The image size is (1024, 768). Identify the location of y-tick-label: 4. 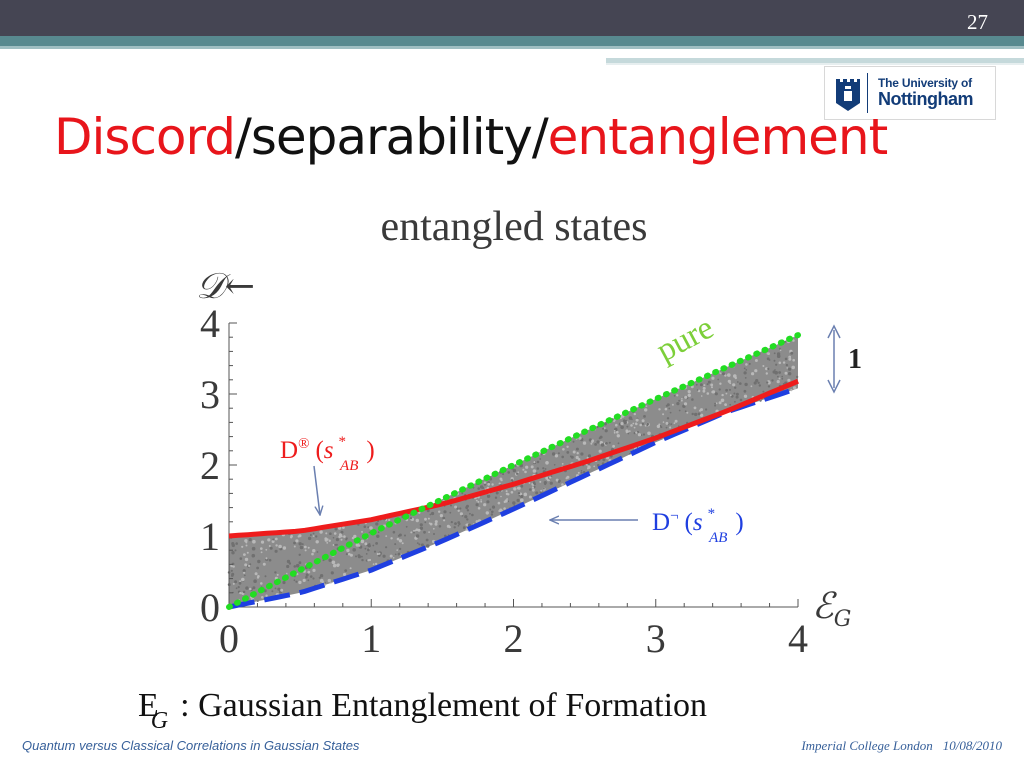
(210, 323).